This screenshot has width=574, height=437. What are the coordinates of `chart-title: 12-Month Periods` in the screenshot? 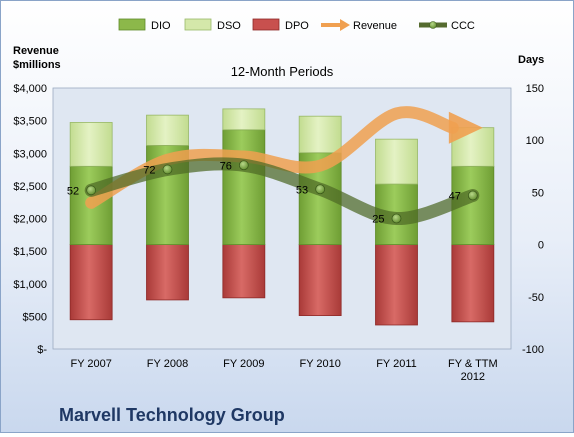 It's located at (282, 71).